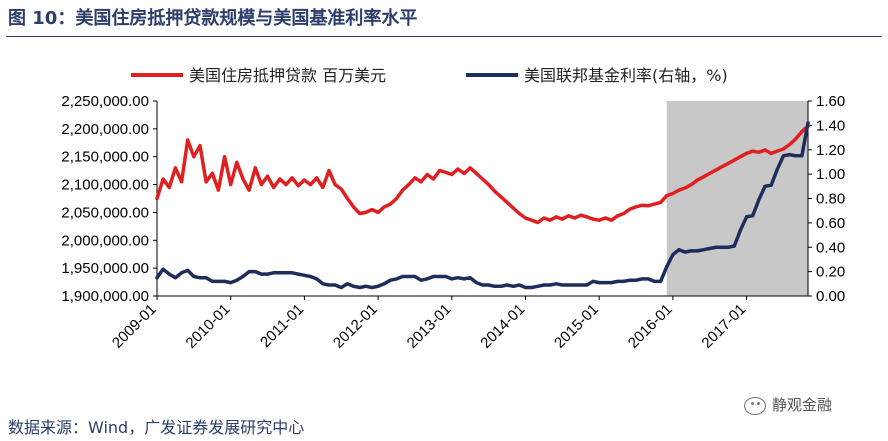 This screenshot has width=888, height=441. What do you see at coordinates (830, 199) in the screenshot?
I see `y-right-tick-label: 0.80` at bounding box center [830, 199].